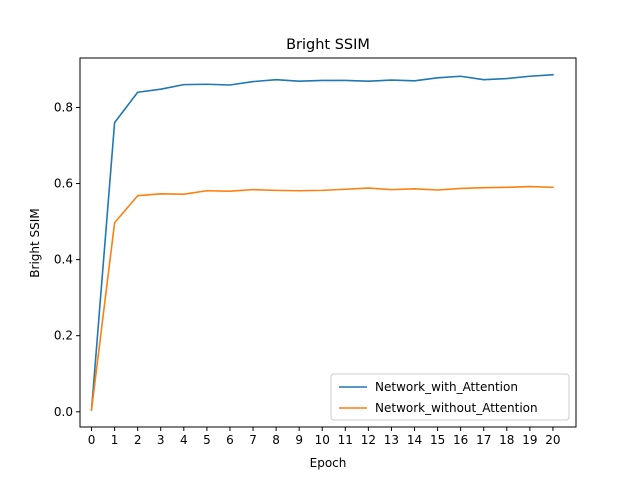 The image size is (640, 480). Describe the element at coordinates (63, 107) in the screenshot. I see `y-tick-label: 0.8` at that location.